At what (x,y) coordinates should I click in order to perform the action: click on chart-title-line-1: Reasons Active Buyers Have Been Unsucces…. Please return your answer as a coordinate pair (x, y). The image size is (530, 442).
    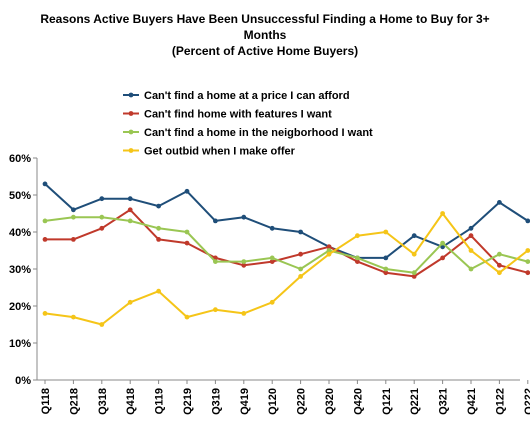
    Looking at the image, I should click on (264, 19).